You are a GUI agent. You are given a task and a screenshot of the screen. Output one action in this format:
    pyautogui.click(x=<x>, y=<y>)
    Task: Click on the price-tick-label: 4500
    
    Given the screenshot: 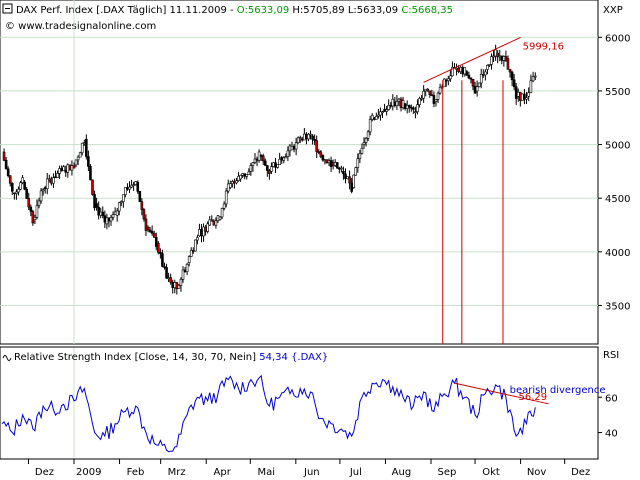 What is the action you would take?
    pyautogui.click(x=617, y=199)
    